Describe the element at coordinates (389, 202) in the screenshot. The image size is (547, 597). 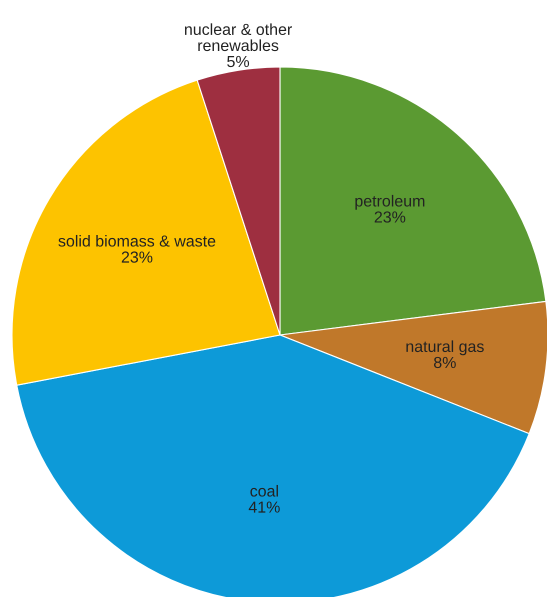
I see `slice-label: petroleum` at that location.